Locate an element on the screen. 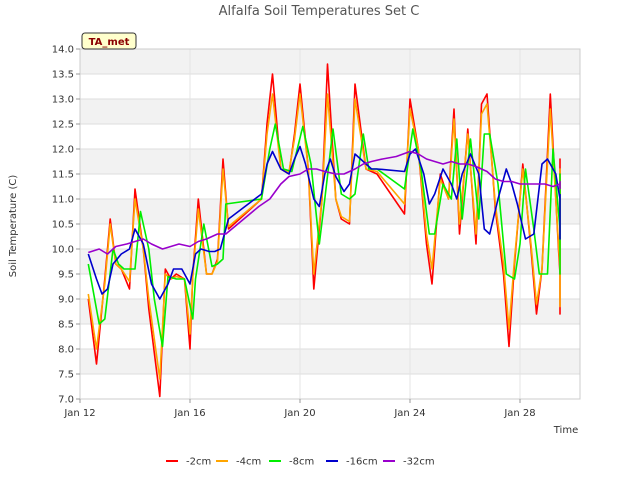 The width and height of the screenshot is (640, 480). x-tick-label: Jan 24 is located at coordinates (409, 413).